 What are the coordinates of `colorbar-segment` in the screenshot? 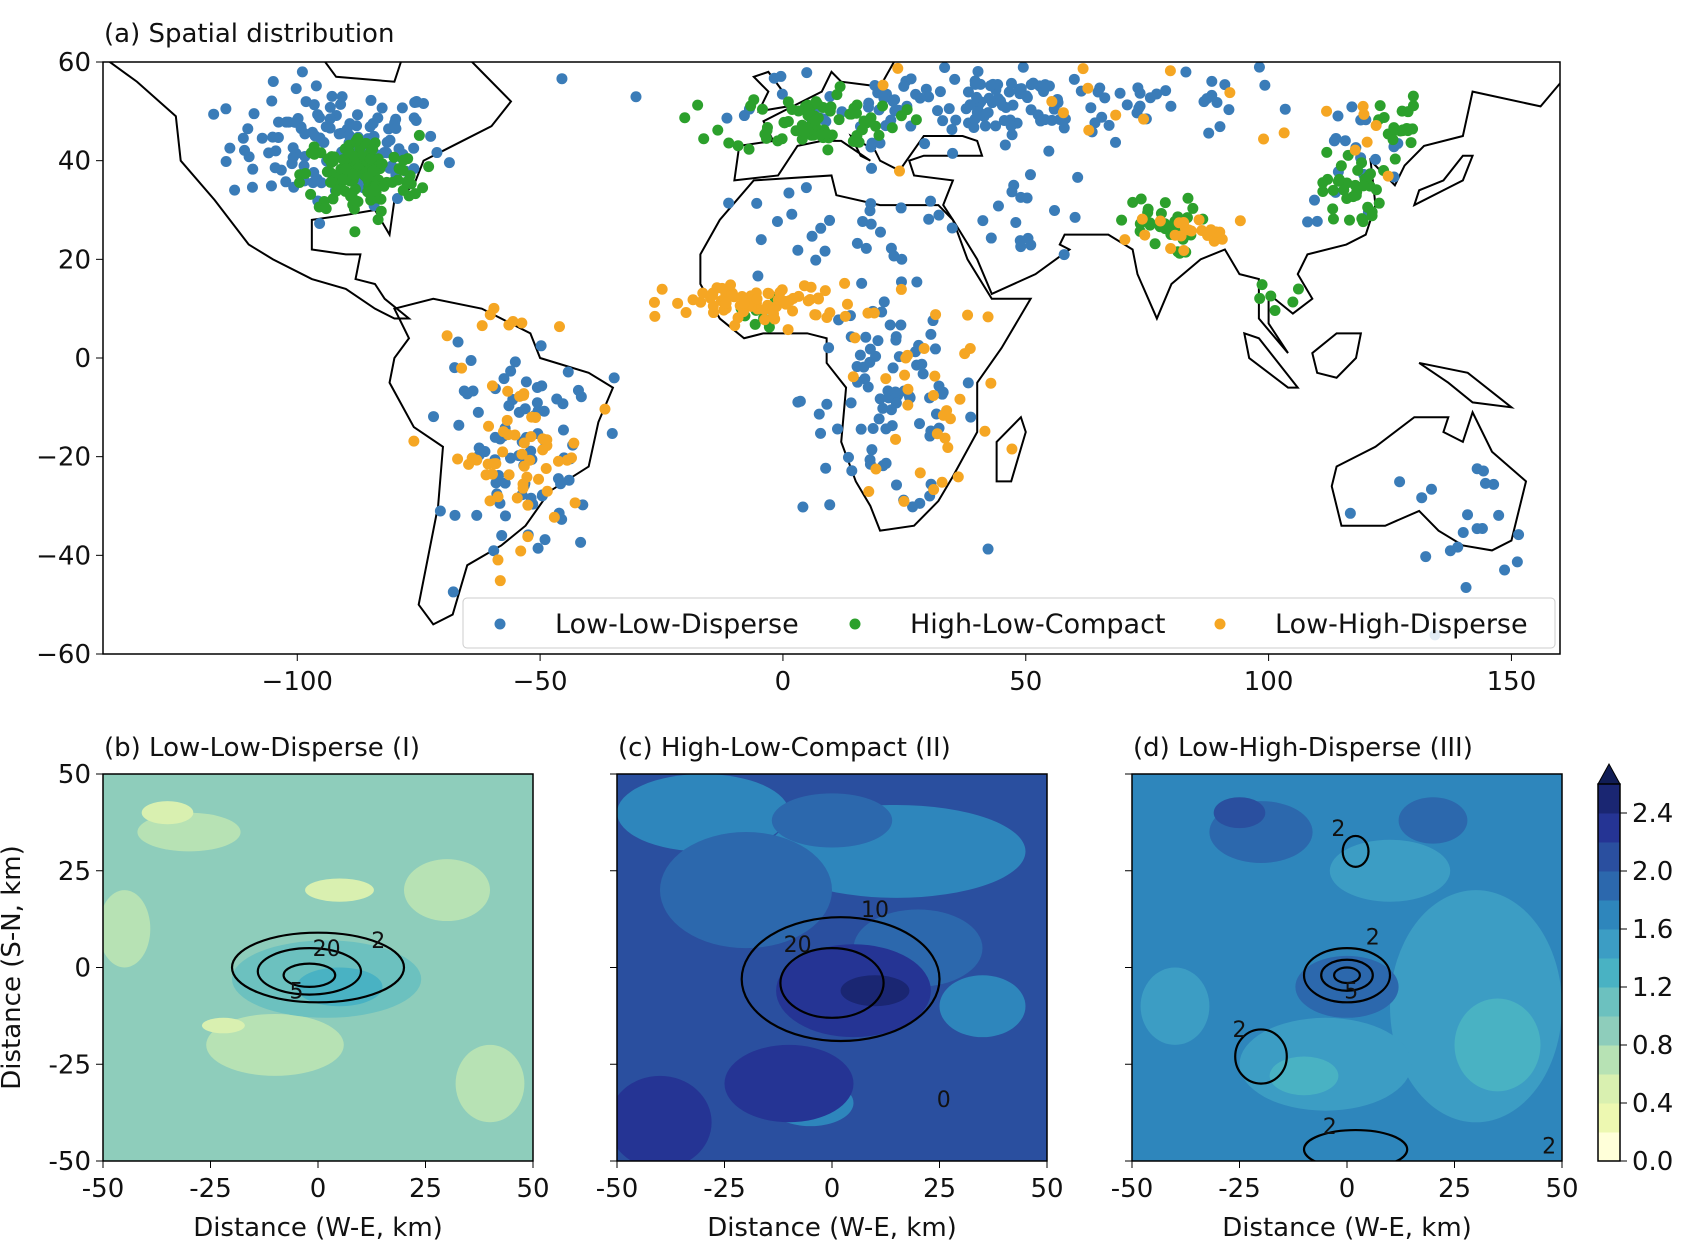 It's located at (1609, 944).